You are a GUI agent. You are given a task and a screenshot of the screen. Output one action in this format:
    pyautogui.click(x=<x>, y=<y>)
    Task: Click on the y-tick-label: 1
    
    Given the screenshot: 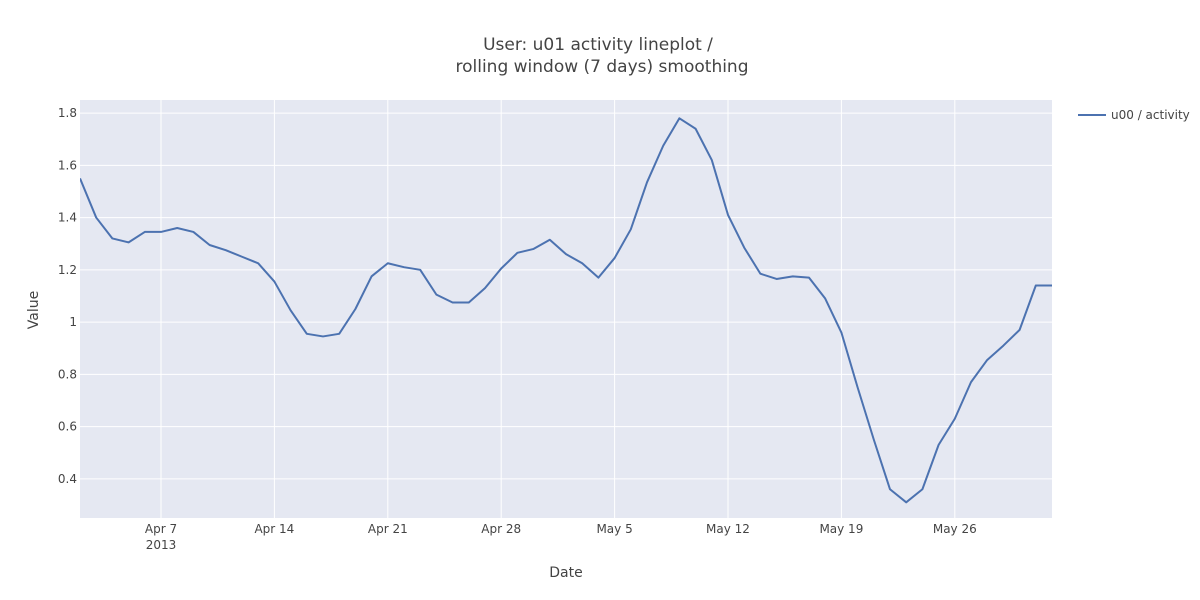 What is the action you would take?
    pyautogui.click(x=73, y=322)
    